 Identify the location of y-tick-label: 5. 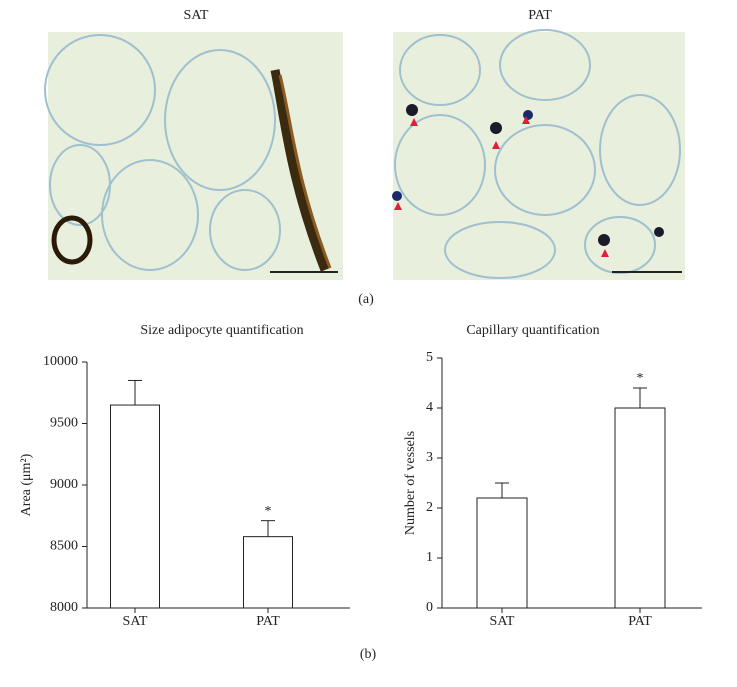
(429, 357).